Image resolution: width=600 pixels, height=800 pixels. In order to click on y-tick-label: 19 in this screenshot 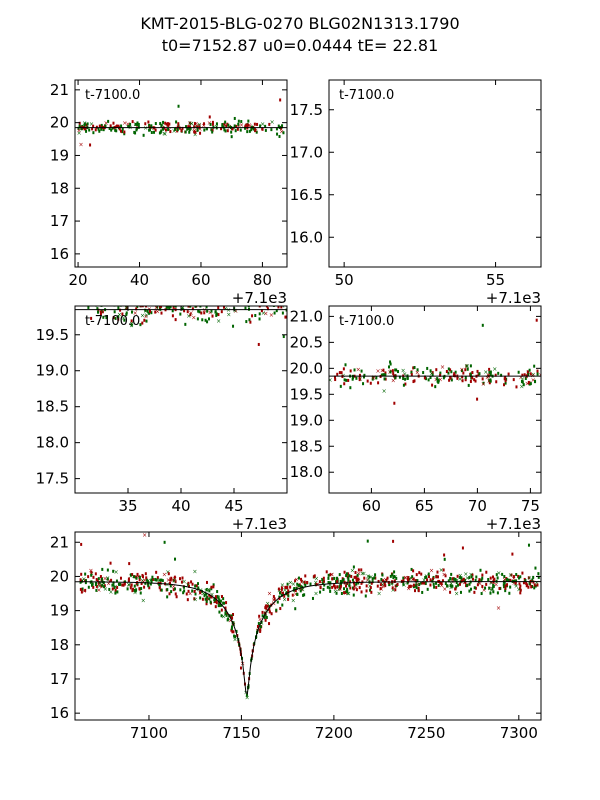, I will do `click(59, 611)`.